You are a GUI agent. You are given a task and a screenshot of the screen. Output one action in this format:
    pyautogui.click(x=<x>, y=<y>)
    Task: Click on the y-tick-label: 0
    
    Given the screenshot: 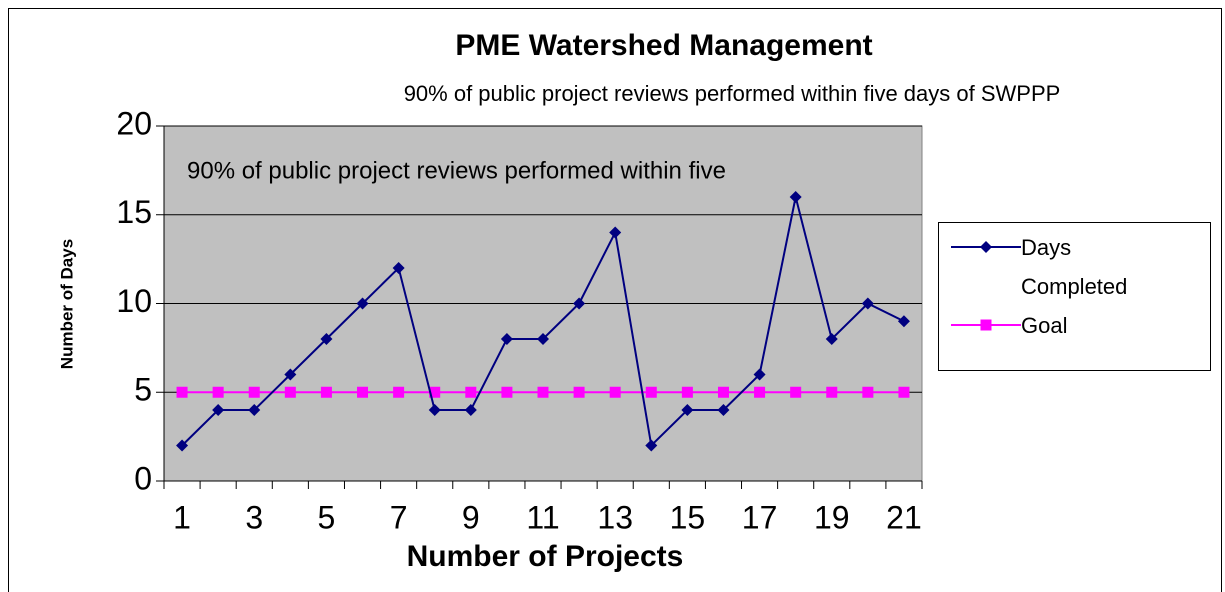 What is the action you would take?
    pyautogui.click(x=143, y=478)
    